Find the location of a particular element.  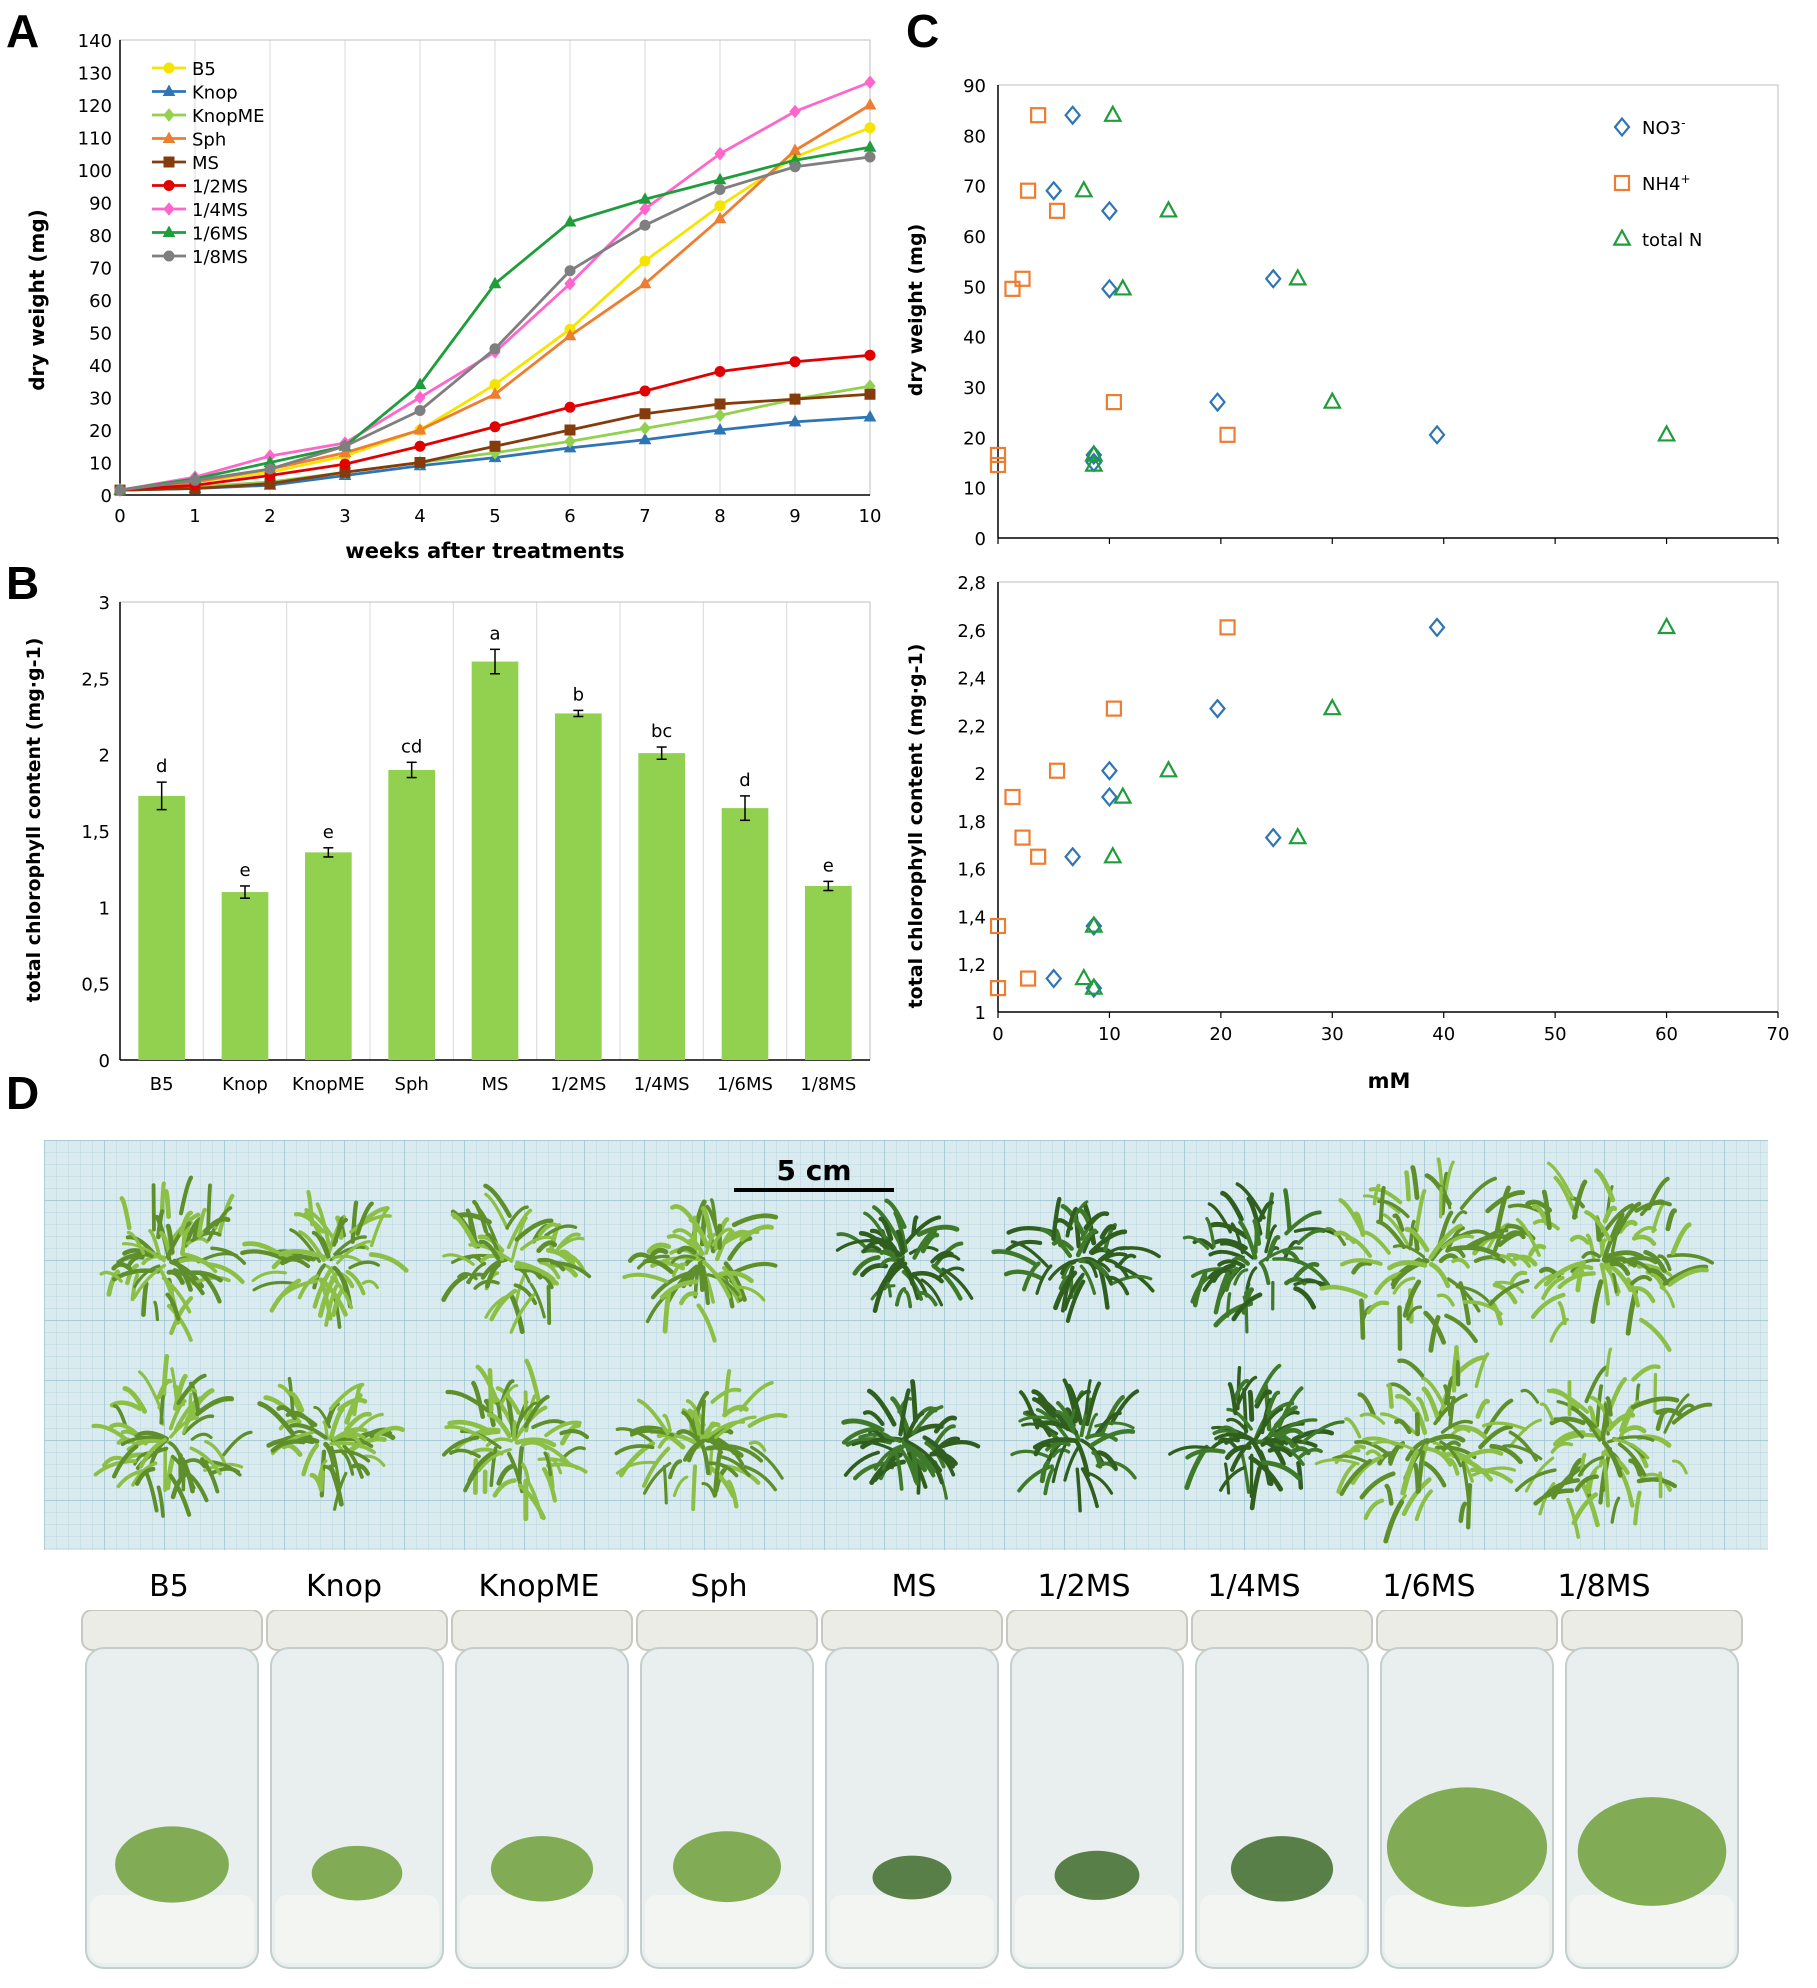

significance-letter: a is located at coordinates (494, 633).